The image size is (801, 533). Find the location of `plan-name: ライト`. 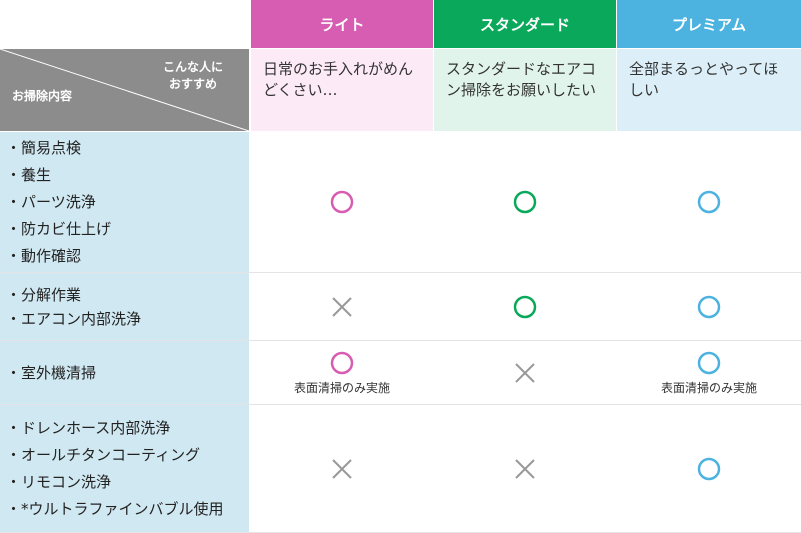

plan-name: ライト is located at coordinates (342, 24).